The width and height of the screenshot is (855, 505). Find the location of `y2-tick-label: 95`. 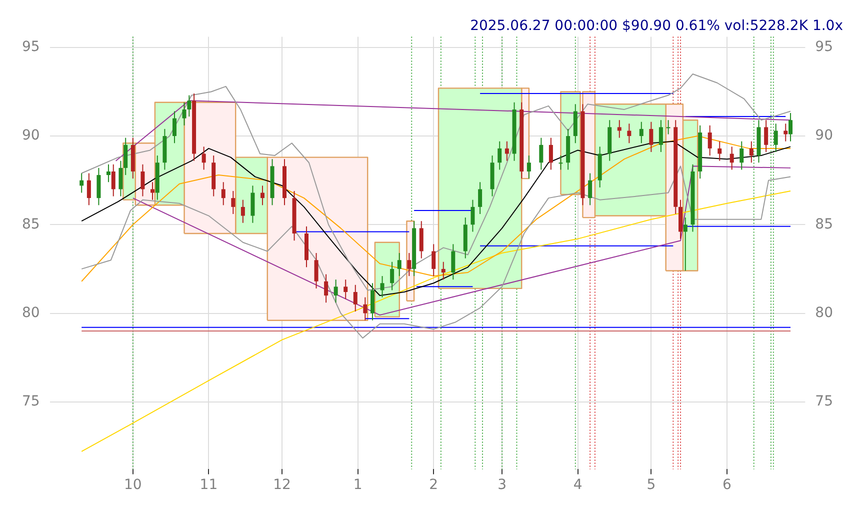

y2-tick-label: 95 is located at coordinates (824, 47).